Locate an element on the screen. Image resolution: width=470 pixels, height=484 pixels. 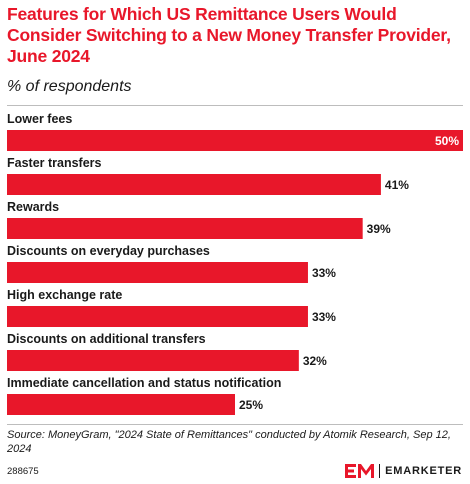
value-label: 25% is located at coordinates (251, 405).